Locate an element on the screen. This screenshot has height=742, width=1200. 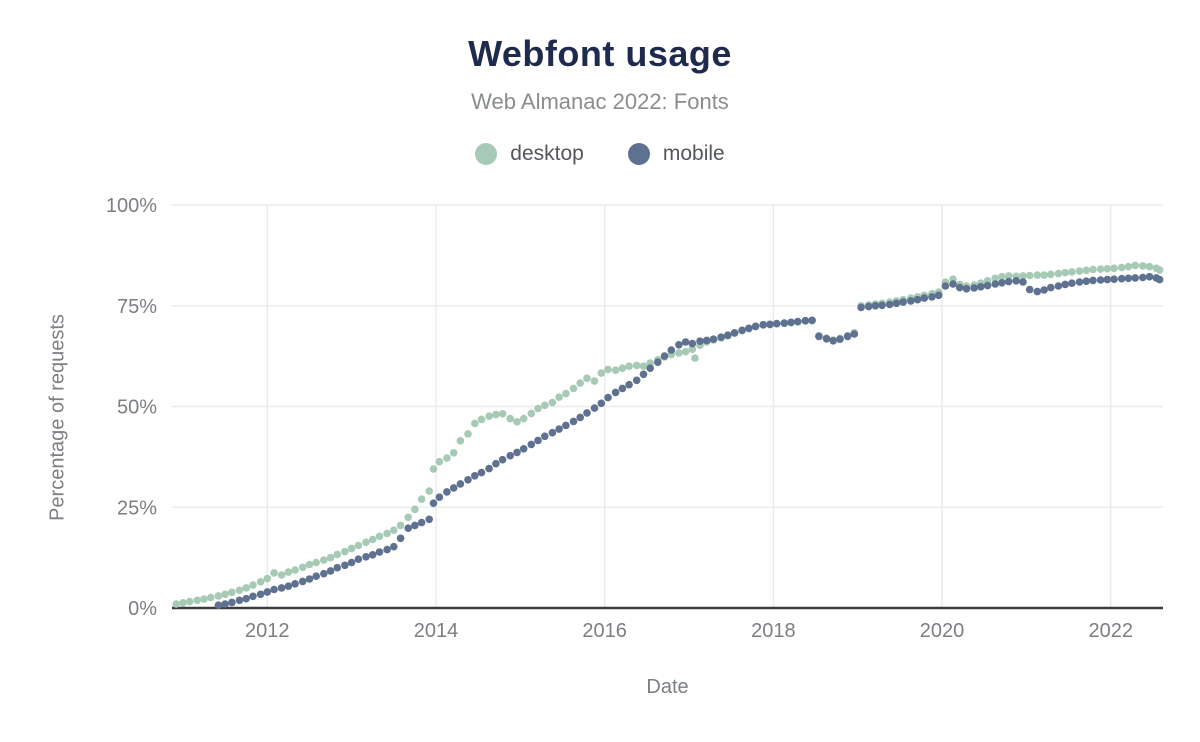
legend-item-mobile: mobile is located at coordinates (676, 154).